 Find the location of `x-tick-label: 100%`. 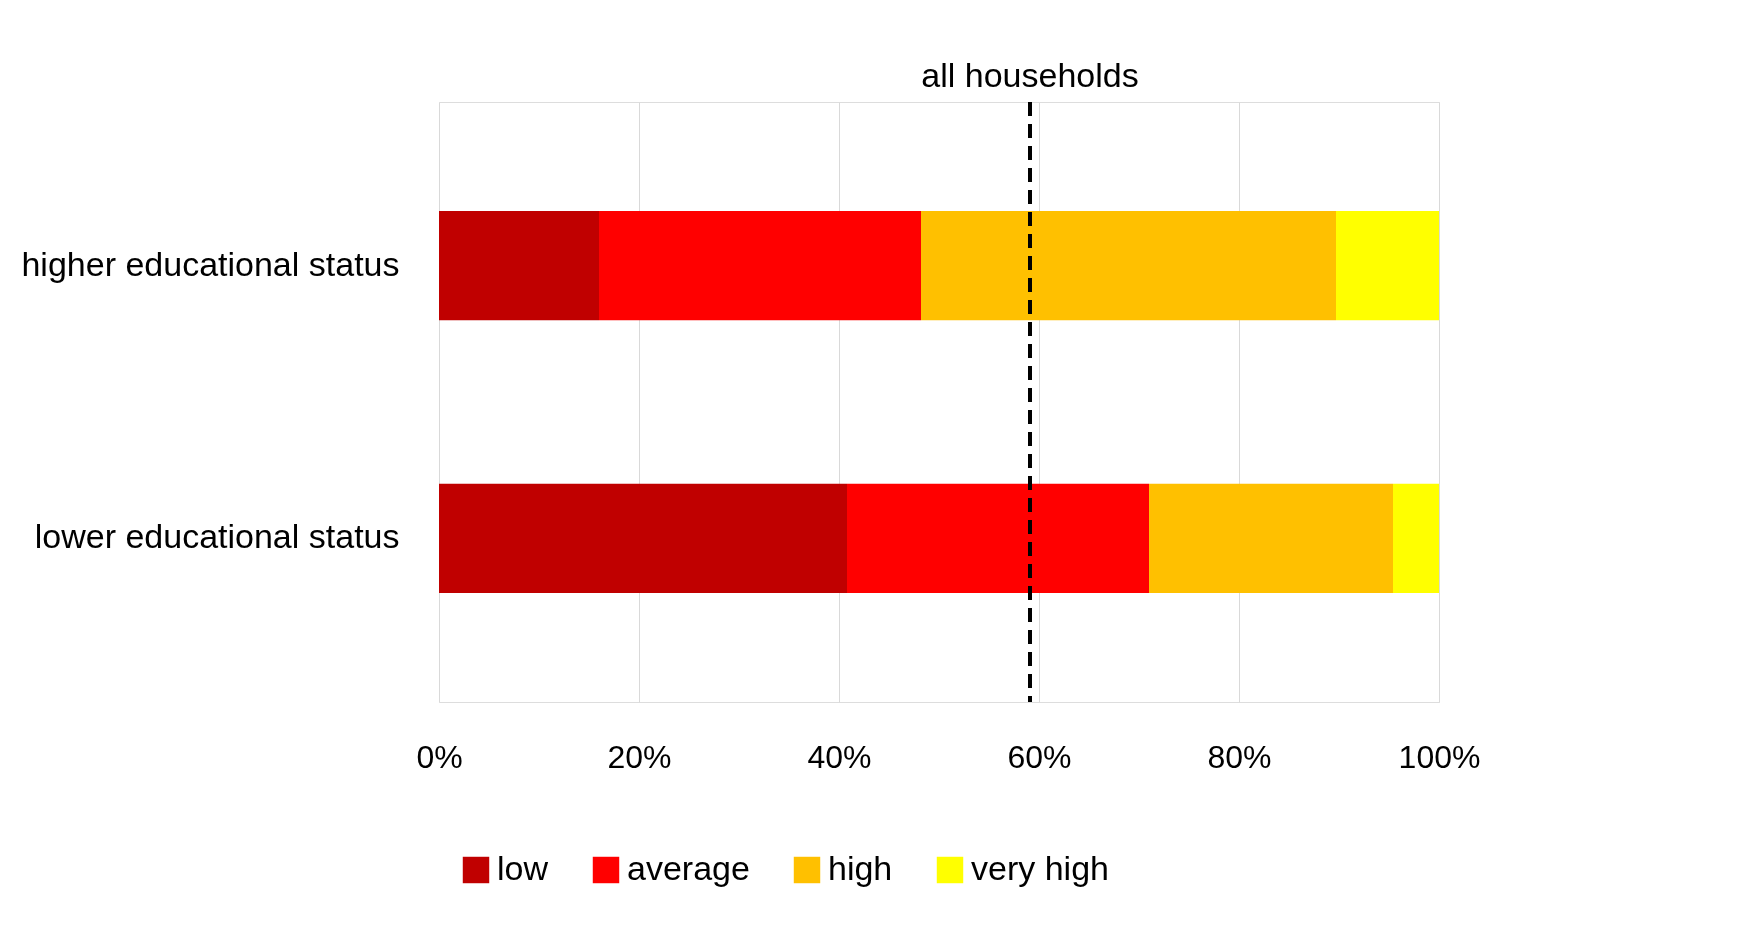

x-tick-label: 100% is located at coordinates (1439, 756).